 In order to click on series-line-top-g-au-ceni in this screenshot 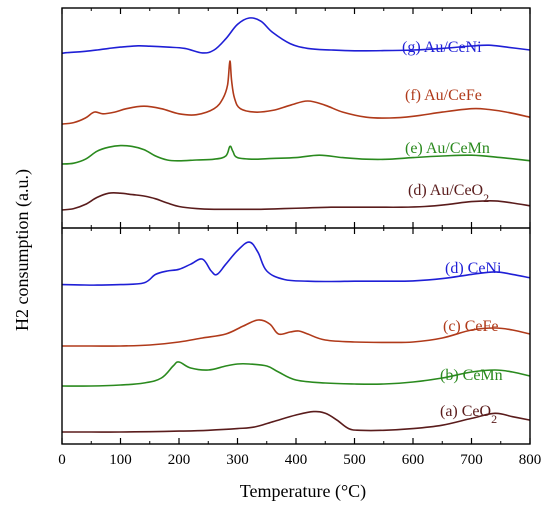, I will do `click(296, 35)`.